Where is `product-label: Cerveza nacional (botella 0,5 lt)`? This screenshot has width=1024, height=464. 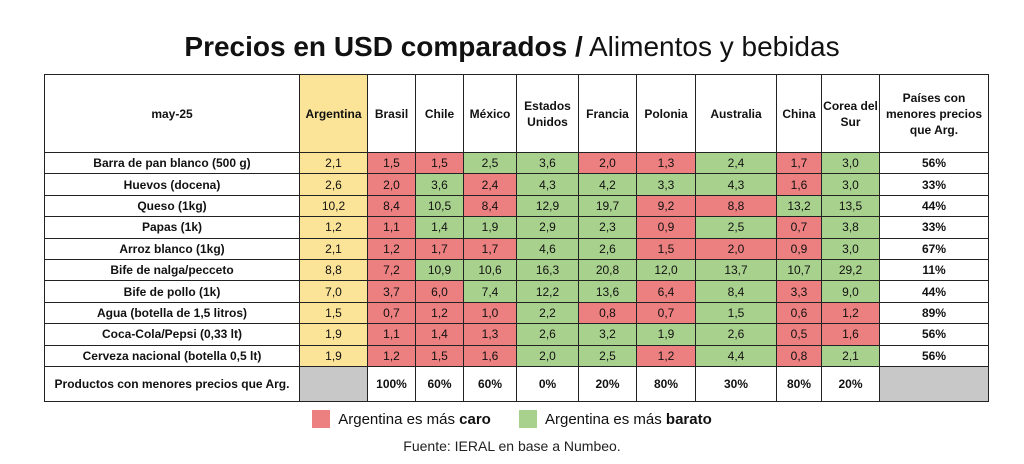 product-label: Cerveza nacional (botella 0,5 lt) is located at coordinates (172, 355).